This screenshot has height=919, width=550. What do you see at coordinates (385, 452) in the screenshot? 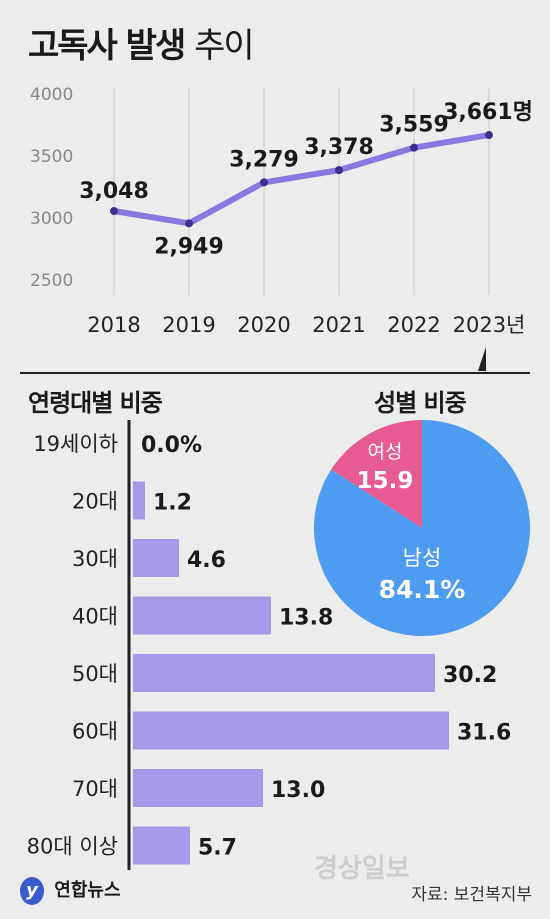
I see `pie-label-female: 여성` at bounding box center [385, 452].